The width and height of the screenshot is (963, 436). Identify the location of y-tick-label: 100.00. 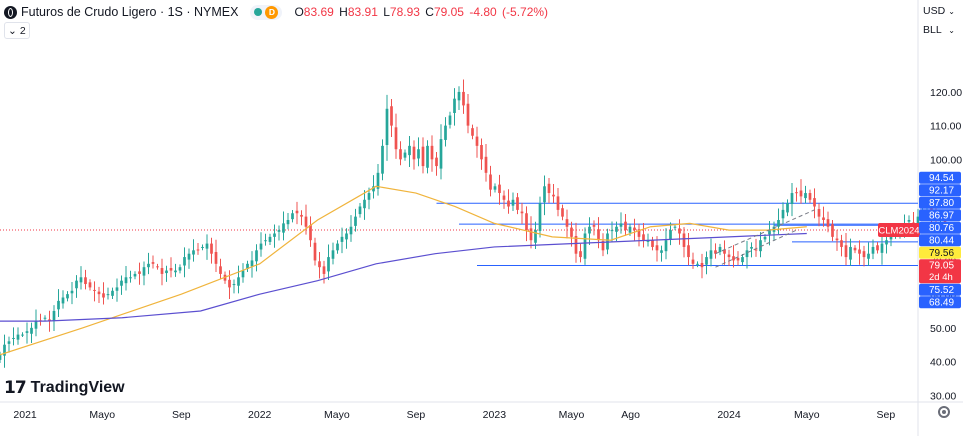
(946, 160).